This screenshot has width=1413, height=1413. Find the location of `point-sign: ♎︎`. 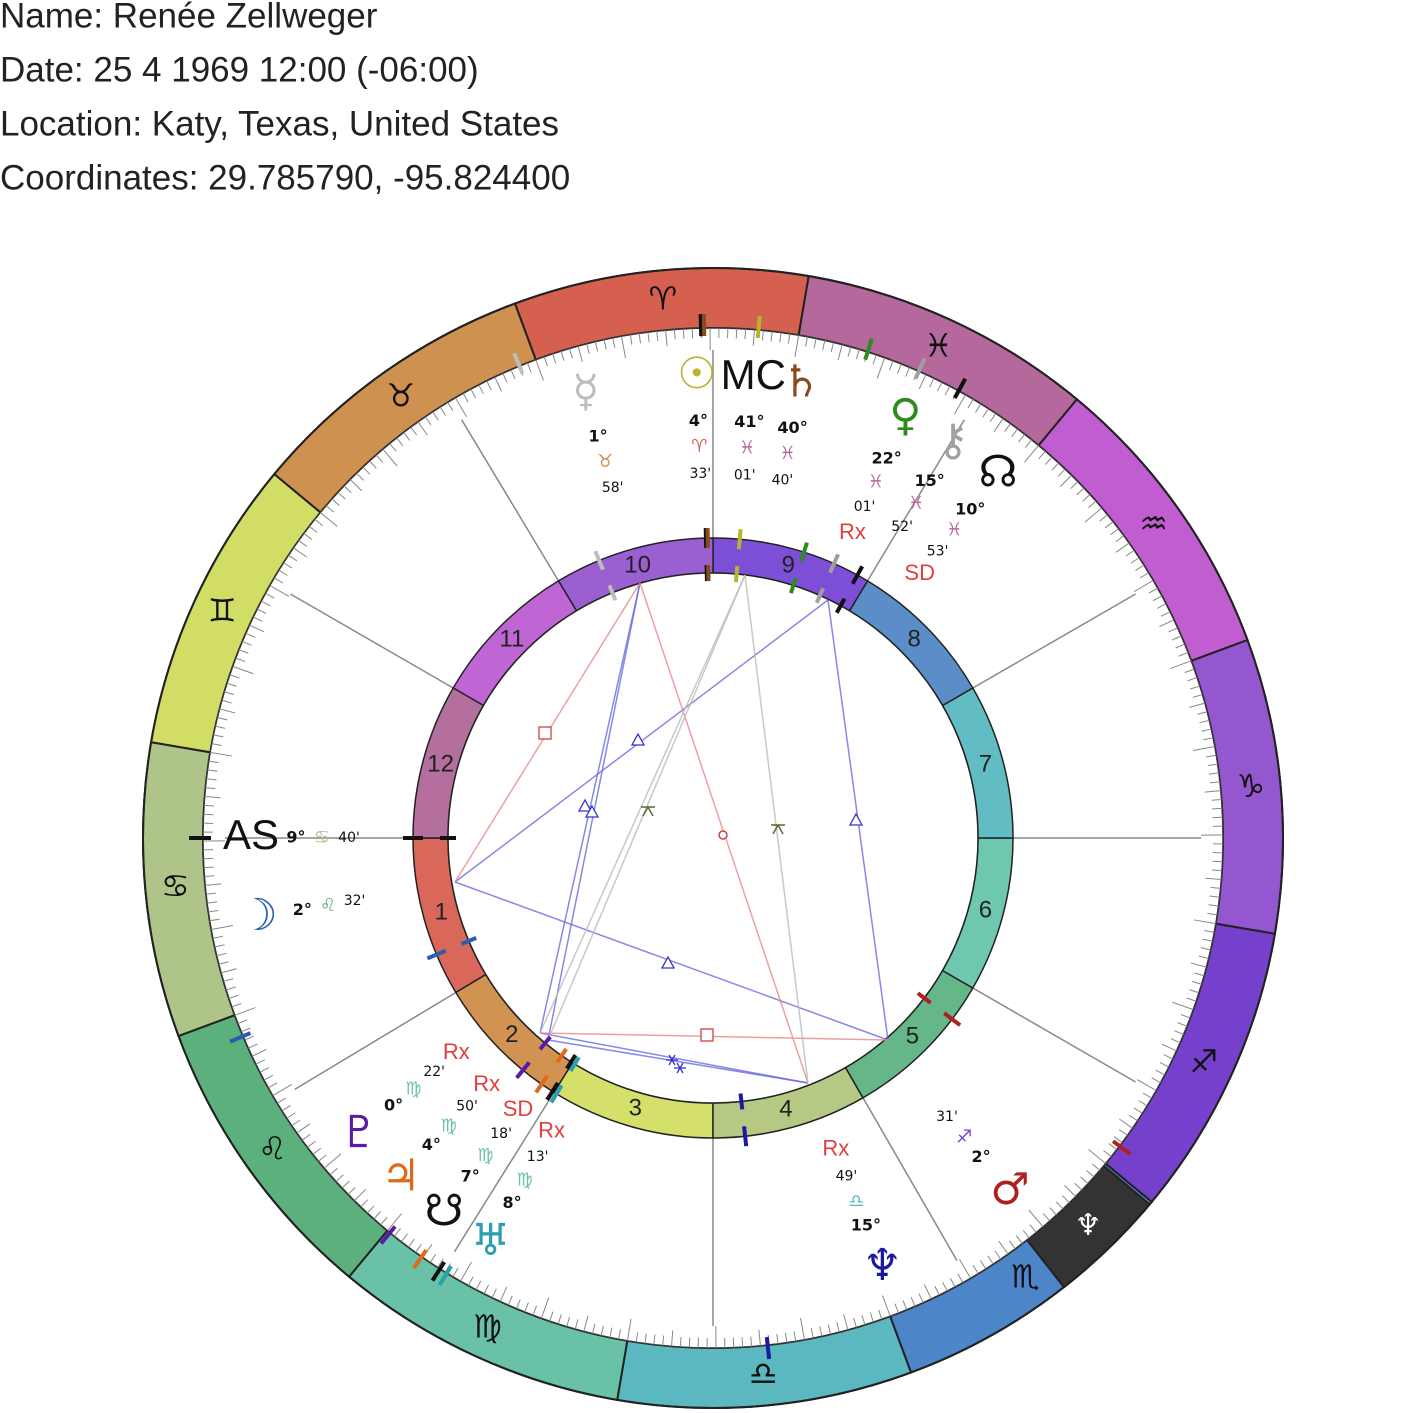

point-sign: ♎︎ is located at coordinates (856, 1201).